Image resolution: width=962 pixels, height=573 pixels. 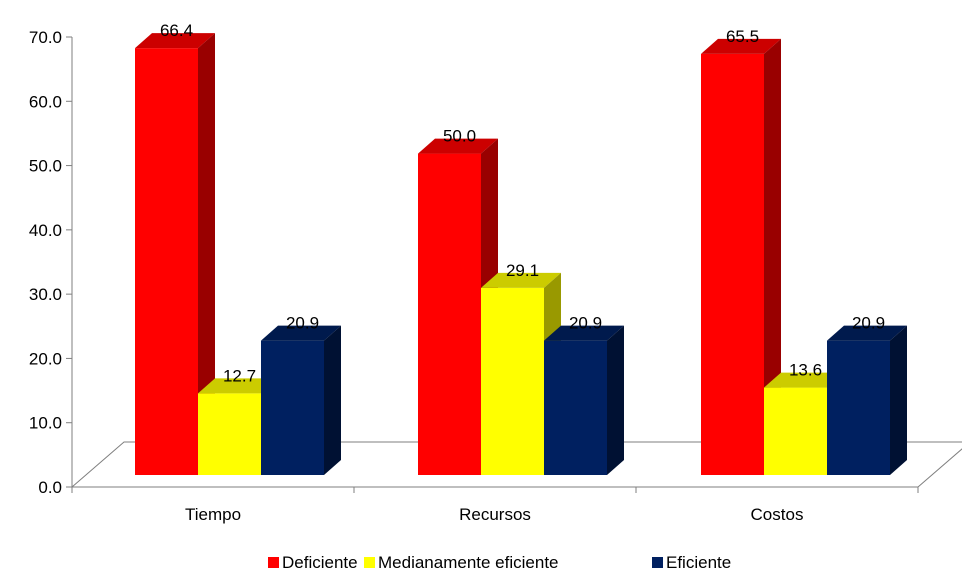 What do you see at coordinates (468, 562) in the screenshot?
I see `legend-label: Medianamente eficiente` at bounding box center [468, 562].